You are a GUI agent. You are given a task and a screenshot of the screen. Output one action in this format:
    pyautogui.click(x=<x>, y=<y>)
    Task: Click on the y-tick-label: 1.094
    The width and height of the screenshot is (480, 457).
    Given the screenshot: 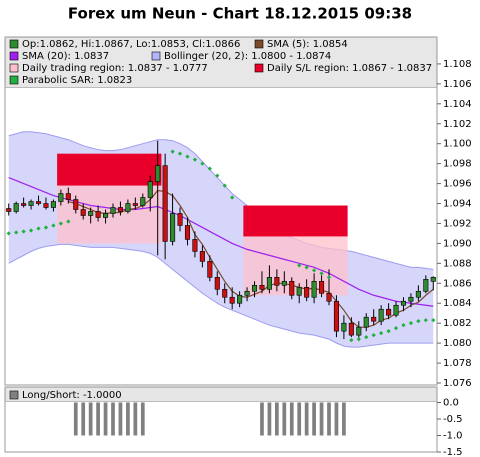 What is the action you would take?
    pyautogui.click(x=457, y=204)
    